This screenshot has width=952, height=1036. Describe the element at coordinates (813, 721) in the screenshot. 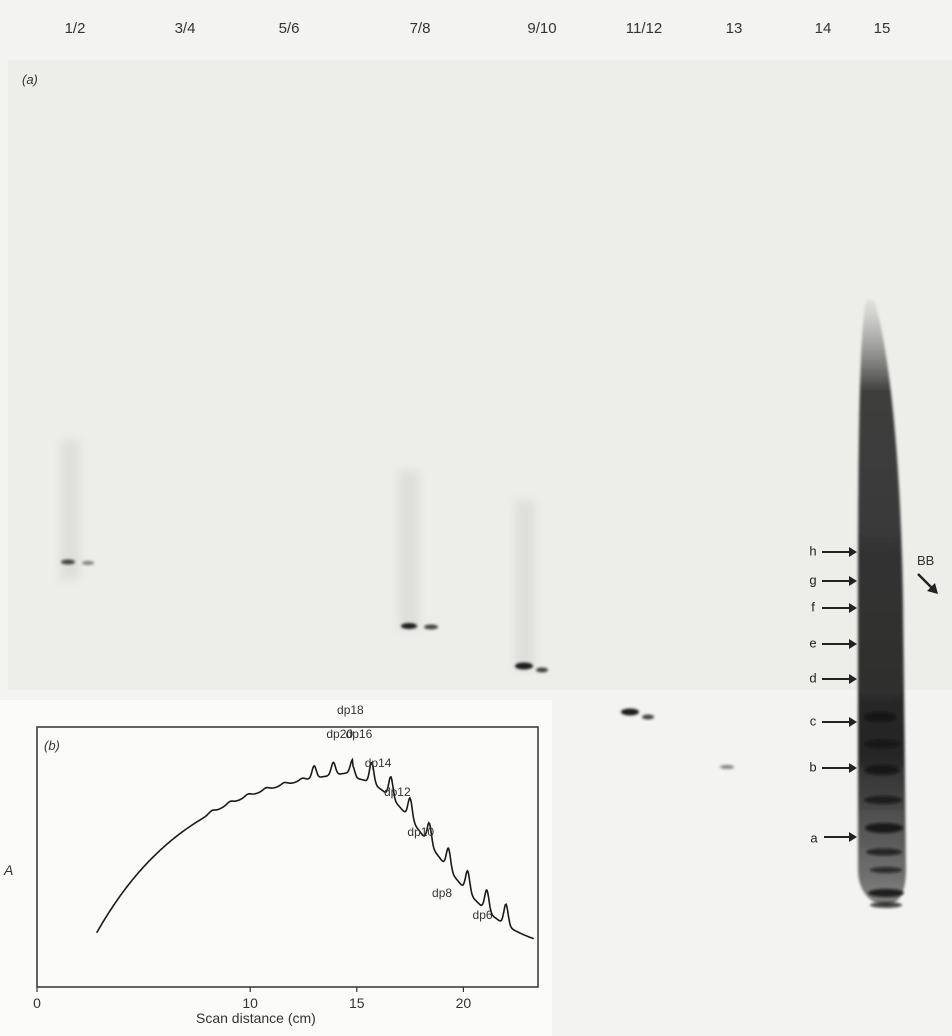

I see `band-marker-c: c` at that location.